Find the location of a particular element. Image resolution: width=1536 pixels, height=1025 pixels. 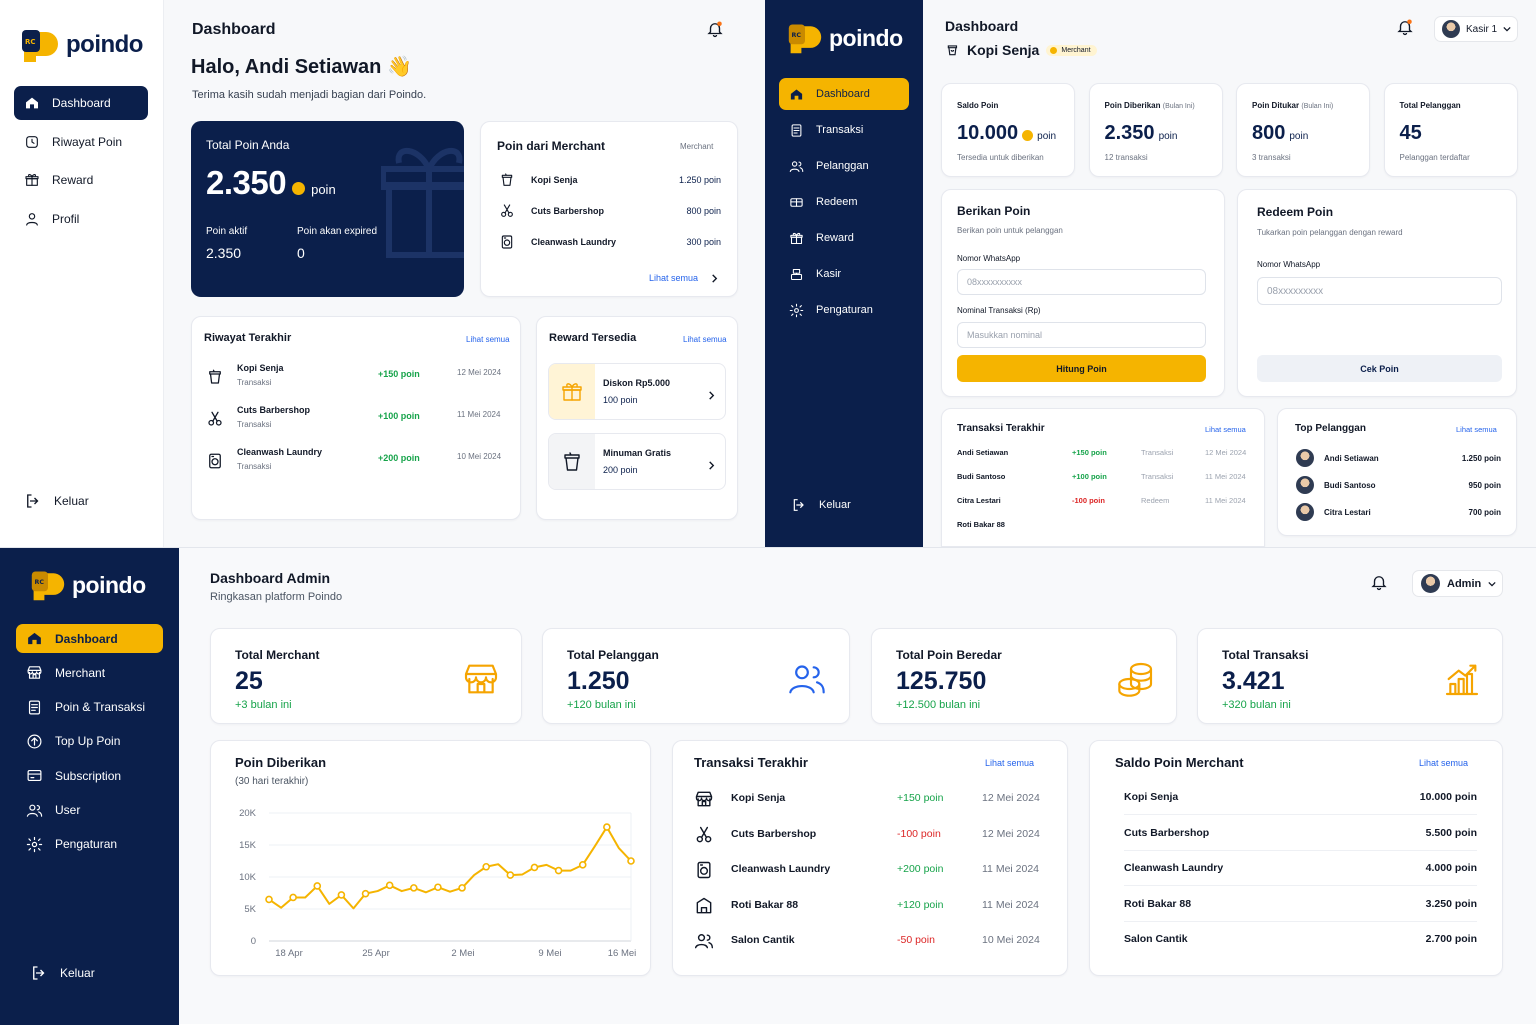

merchant-balance: 3.250 poin is located at coordinates (1451, 903).